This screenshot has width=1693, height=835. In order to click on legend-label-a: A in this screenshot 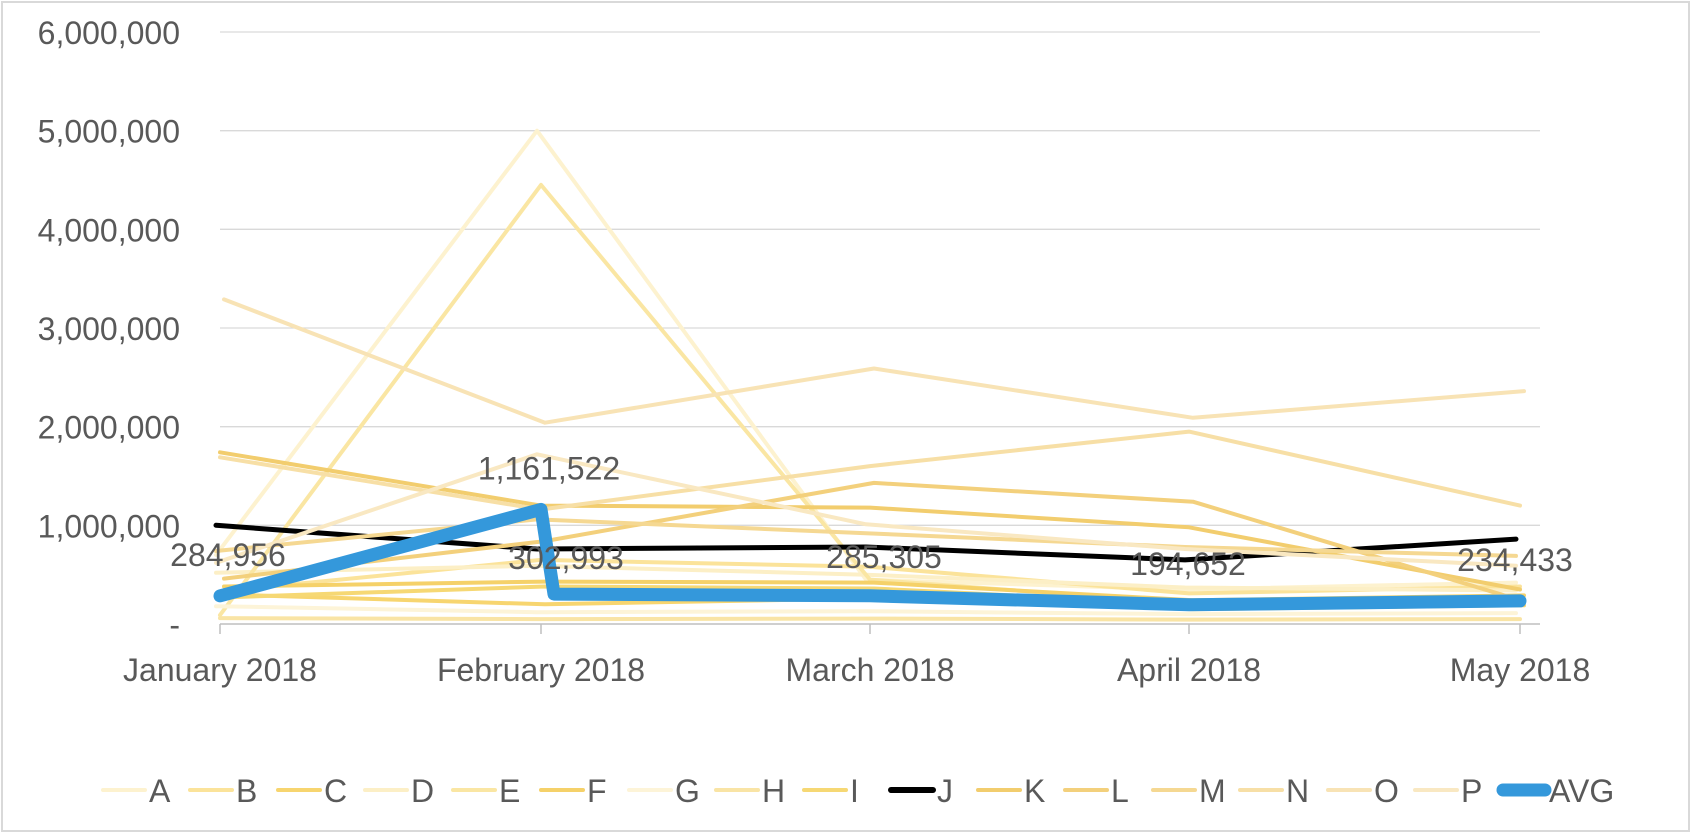, I will do `click(160, 791)`.